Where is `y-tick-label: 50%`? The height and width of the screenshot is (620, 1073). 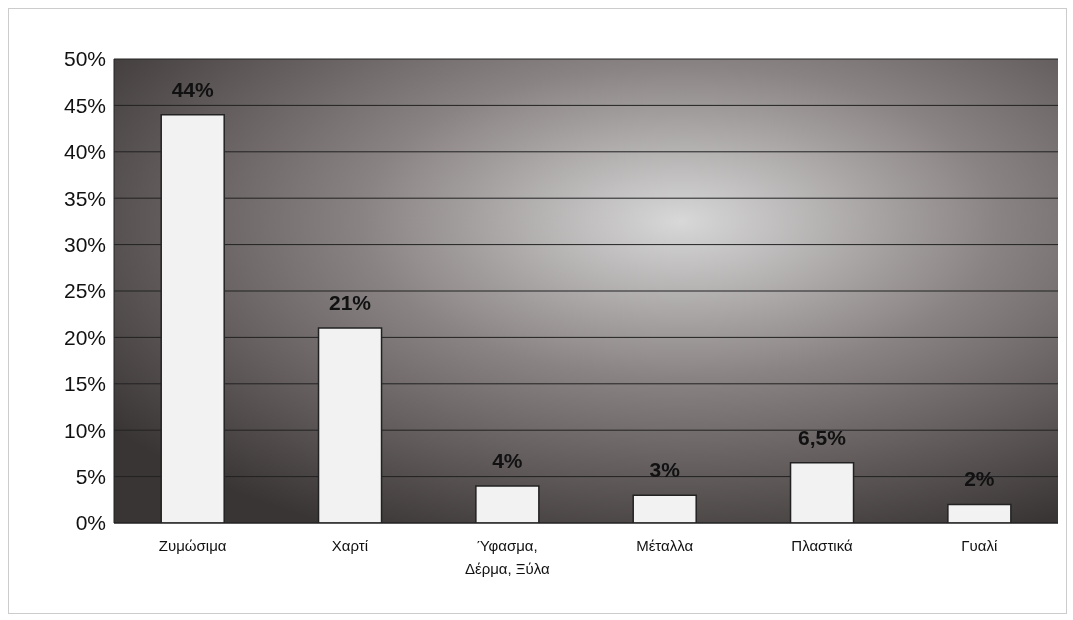
y-tick-label: 50% is located at coordinates (84, 59).